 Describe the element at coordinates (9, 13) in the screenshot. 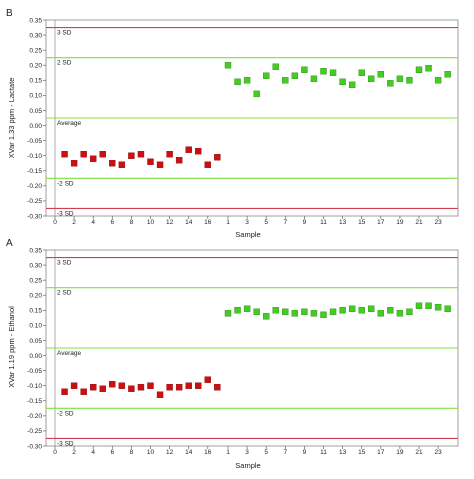

I see `panel-label: B` at that location.